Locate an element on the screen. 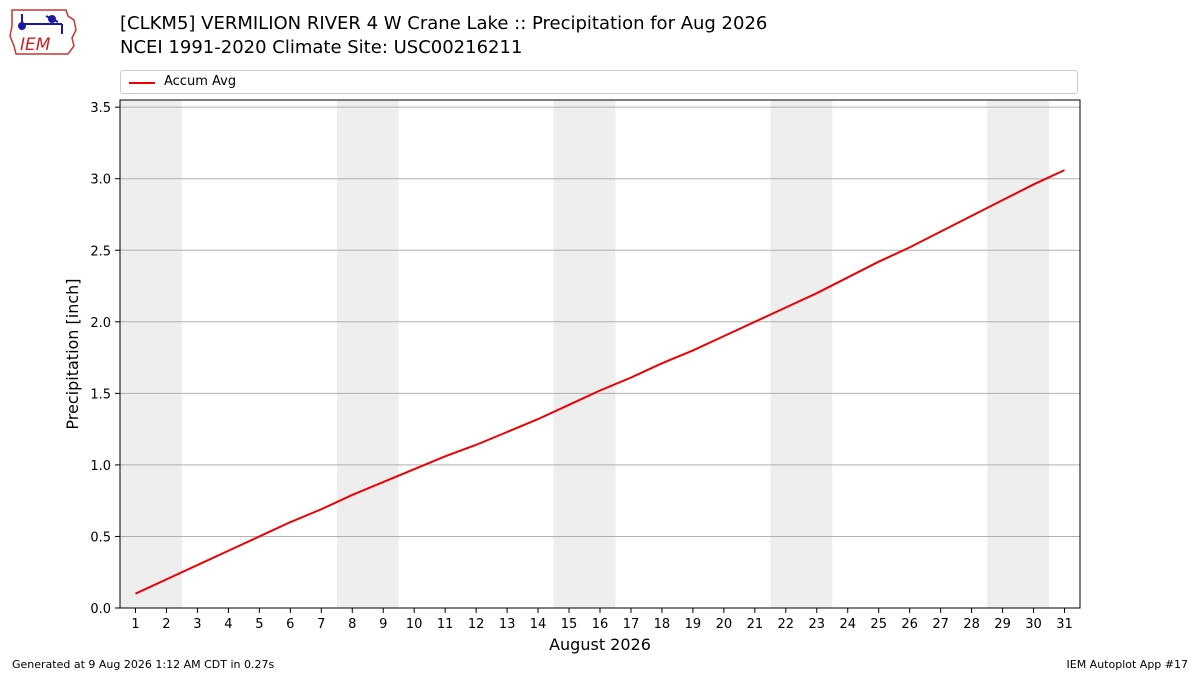 The width and height of the screenshot is (1200, 675). weather-station-icon is located at coordinates (40, 24).